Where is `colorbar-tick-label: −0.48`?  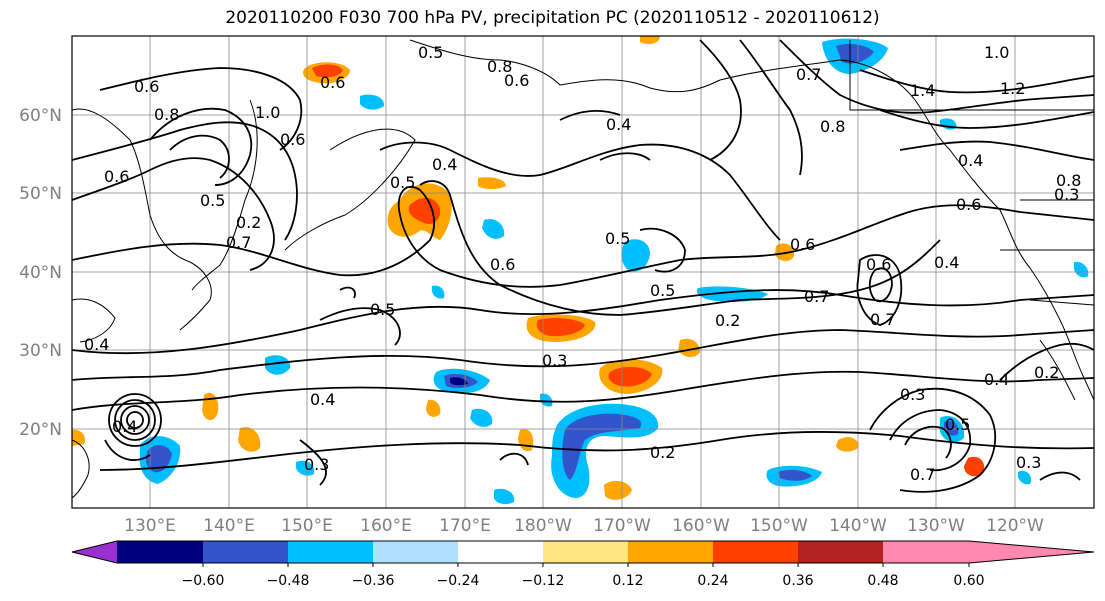
colorbar-tick-label: −0.48 is located at coordinates (288, 581).